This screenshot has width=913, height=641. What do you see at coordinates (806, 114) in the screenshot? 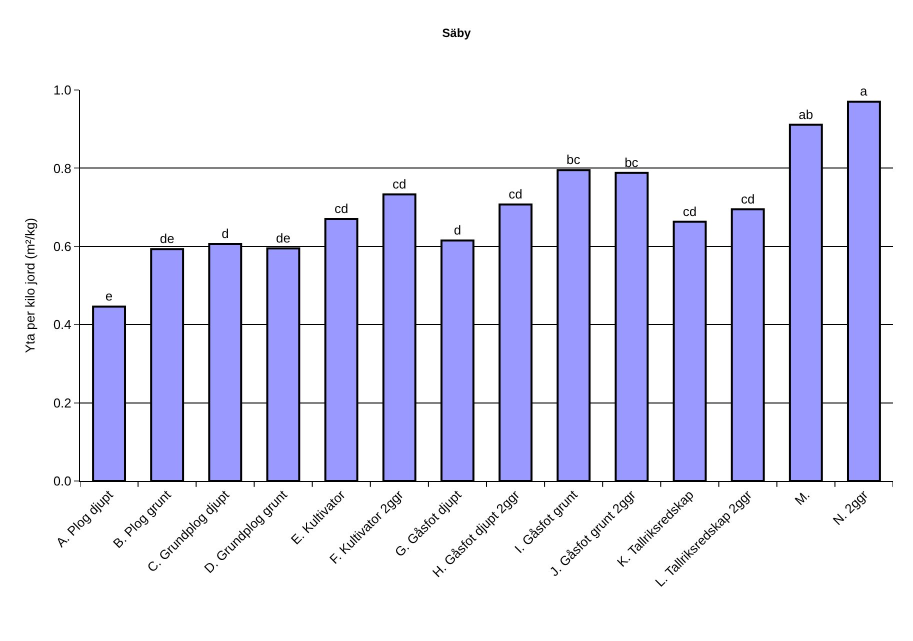
I see `data-label: ab` at bounding box center [806, 114].